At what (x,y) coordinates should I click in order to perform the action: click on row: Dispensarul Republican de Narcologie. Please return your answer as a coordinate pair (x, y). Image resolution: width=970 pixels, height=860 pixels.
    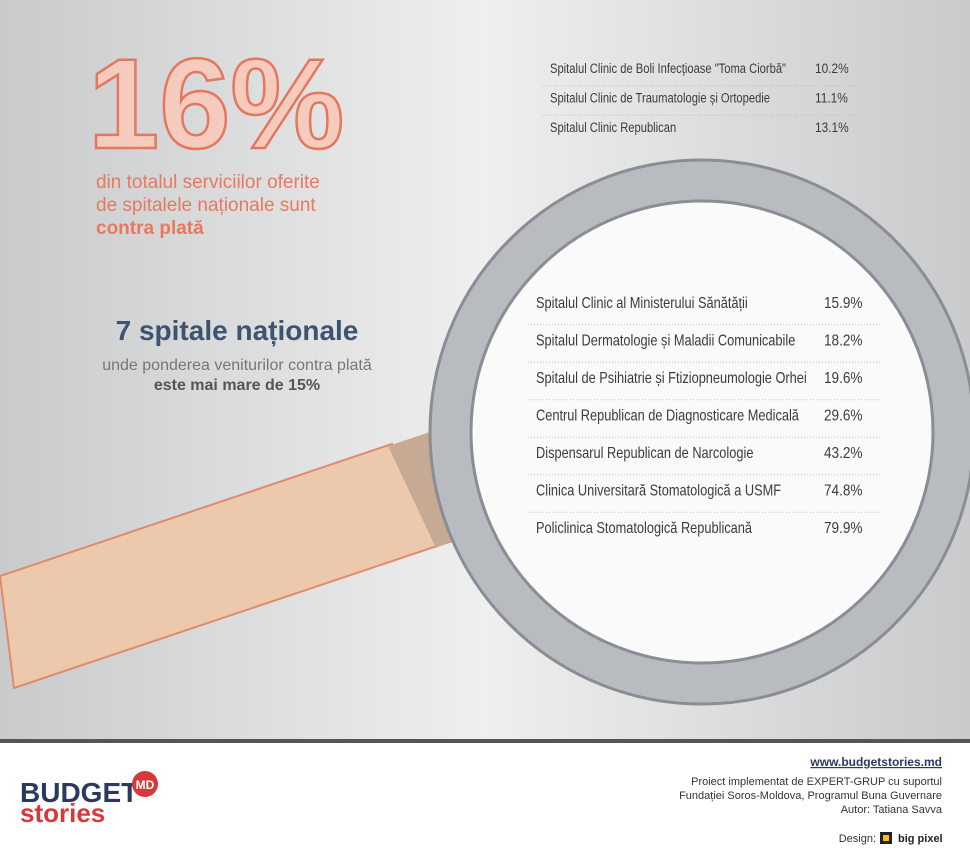
    Looking at the image, I should click on (644, 454).